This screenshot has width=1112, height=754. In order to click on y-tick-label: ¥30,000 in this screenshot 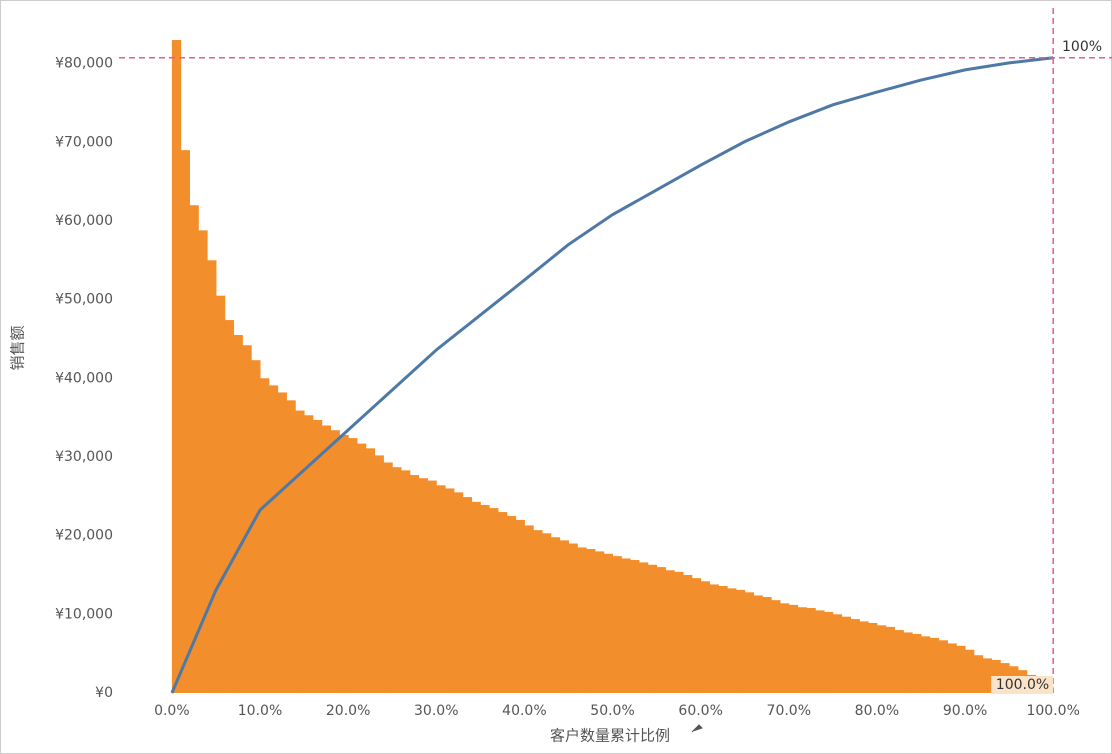, I will do `click(84, 457)`.